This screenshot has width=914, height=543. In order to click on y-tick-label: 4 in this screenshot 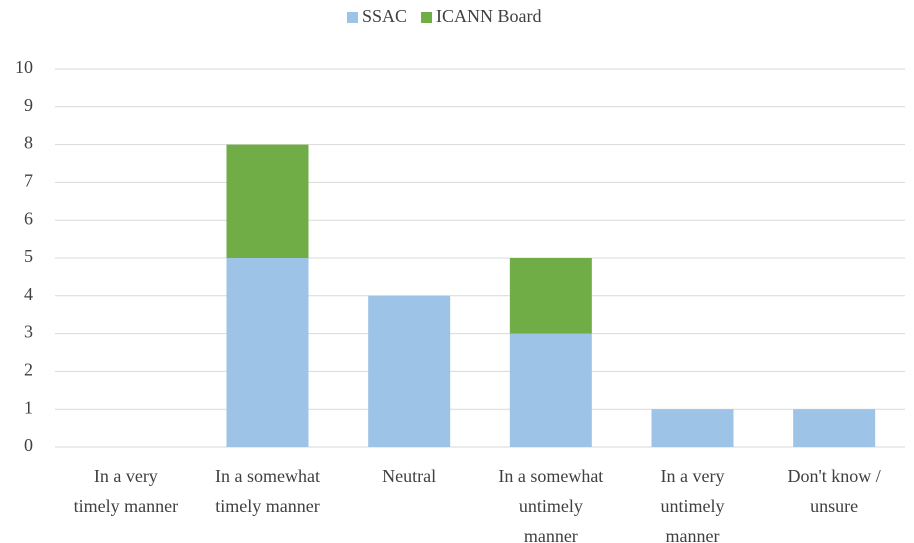, I will do `click(28, 294)`.